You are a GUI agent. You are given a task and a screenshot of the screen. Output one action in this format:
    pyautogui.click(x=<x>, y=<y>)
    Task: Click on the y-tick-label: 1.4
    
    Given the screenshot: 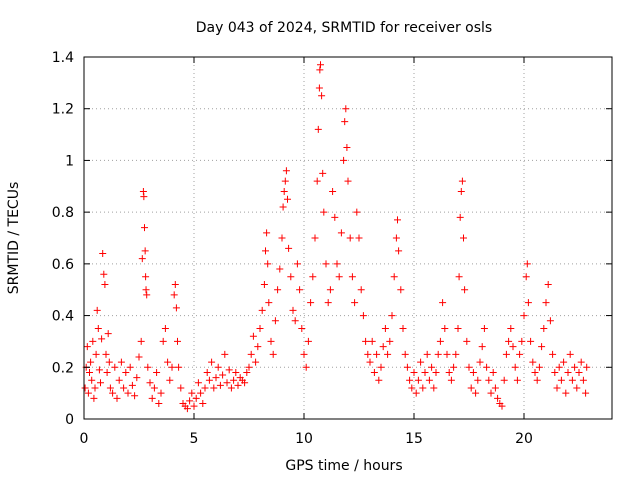 What is the action you would take?
    pyautogui.click(x=63, y=58)
    